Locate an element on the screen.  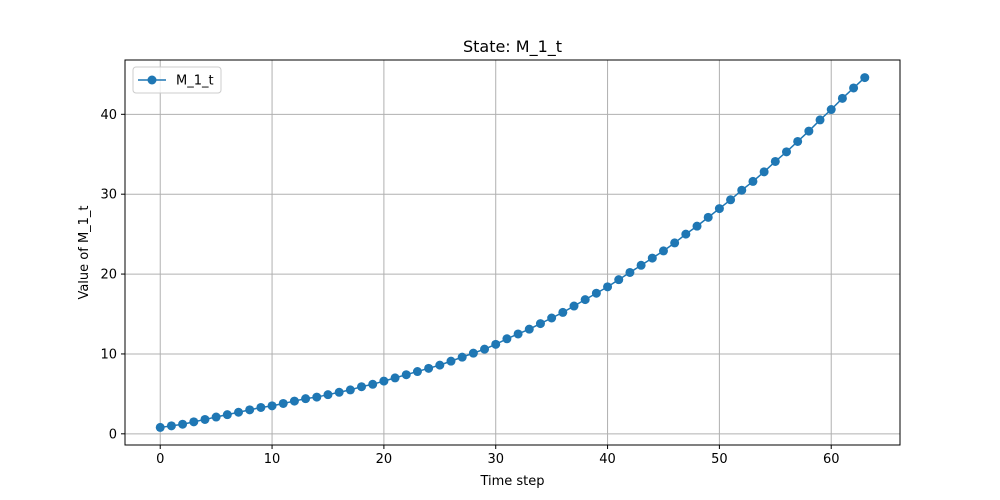
y-axis-title: Value of M_1_t is located at coordinates (84, 252).